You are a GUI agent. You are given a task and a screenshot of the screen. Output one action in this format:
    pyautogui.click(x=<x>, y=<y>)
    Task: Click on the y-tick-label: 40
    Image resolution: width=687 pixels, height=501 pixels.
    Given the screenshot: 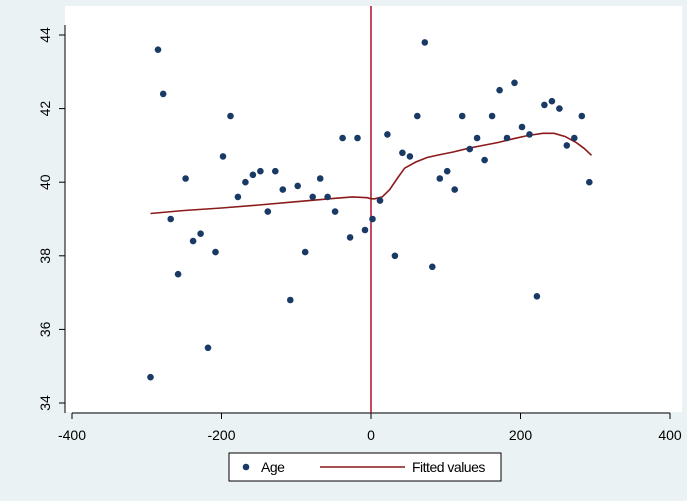 What is the action you would take?
    pyautogui.click(x=45, y=182)
    